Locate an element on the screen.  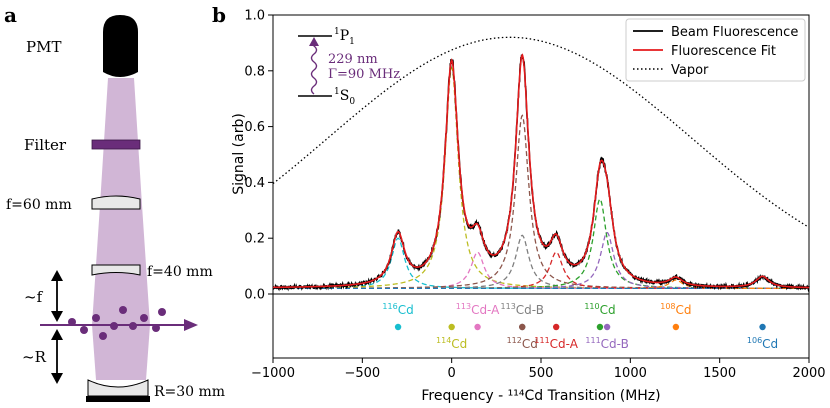
isotope-label-116Cd: 116Cd is located at coordinates (397, 309).